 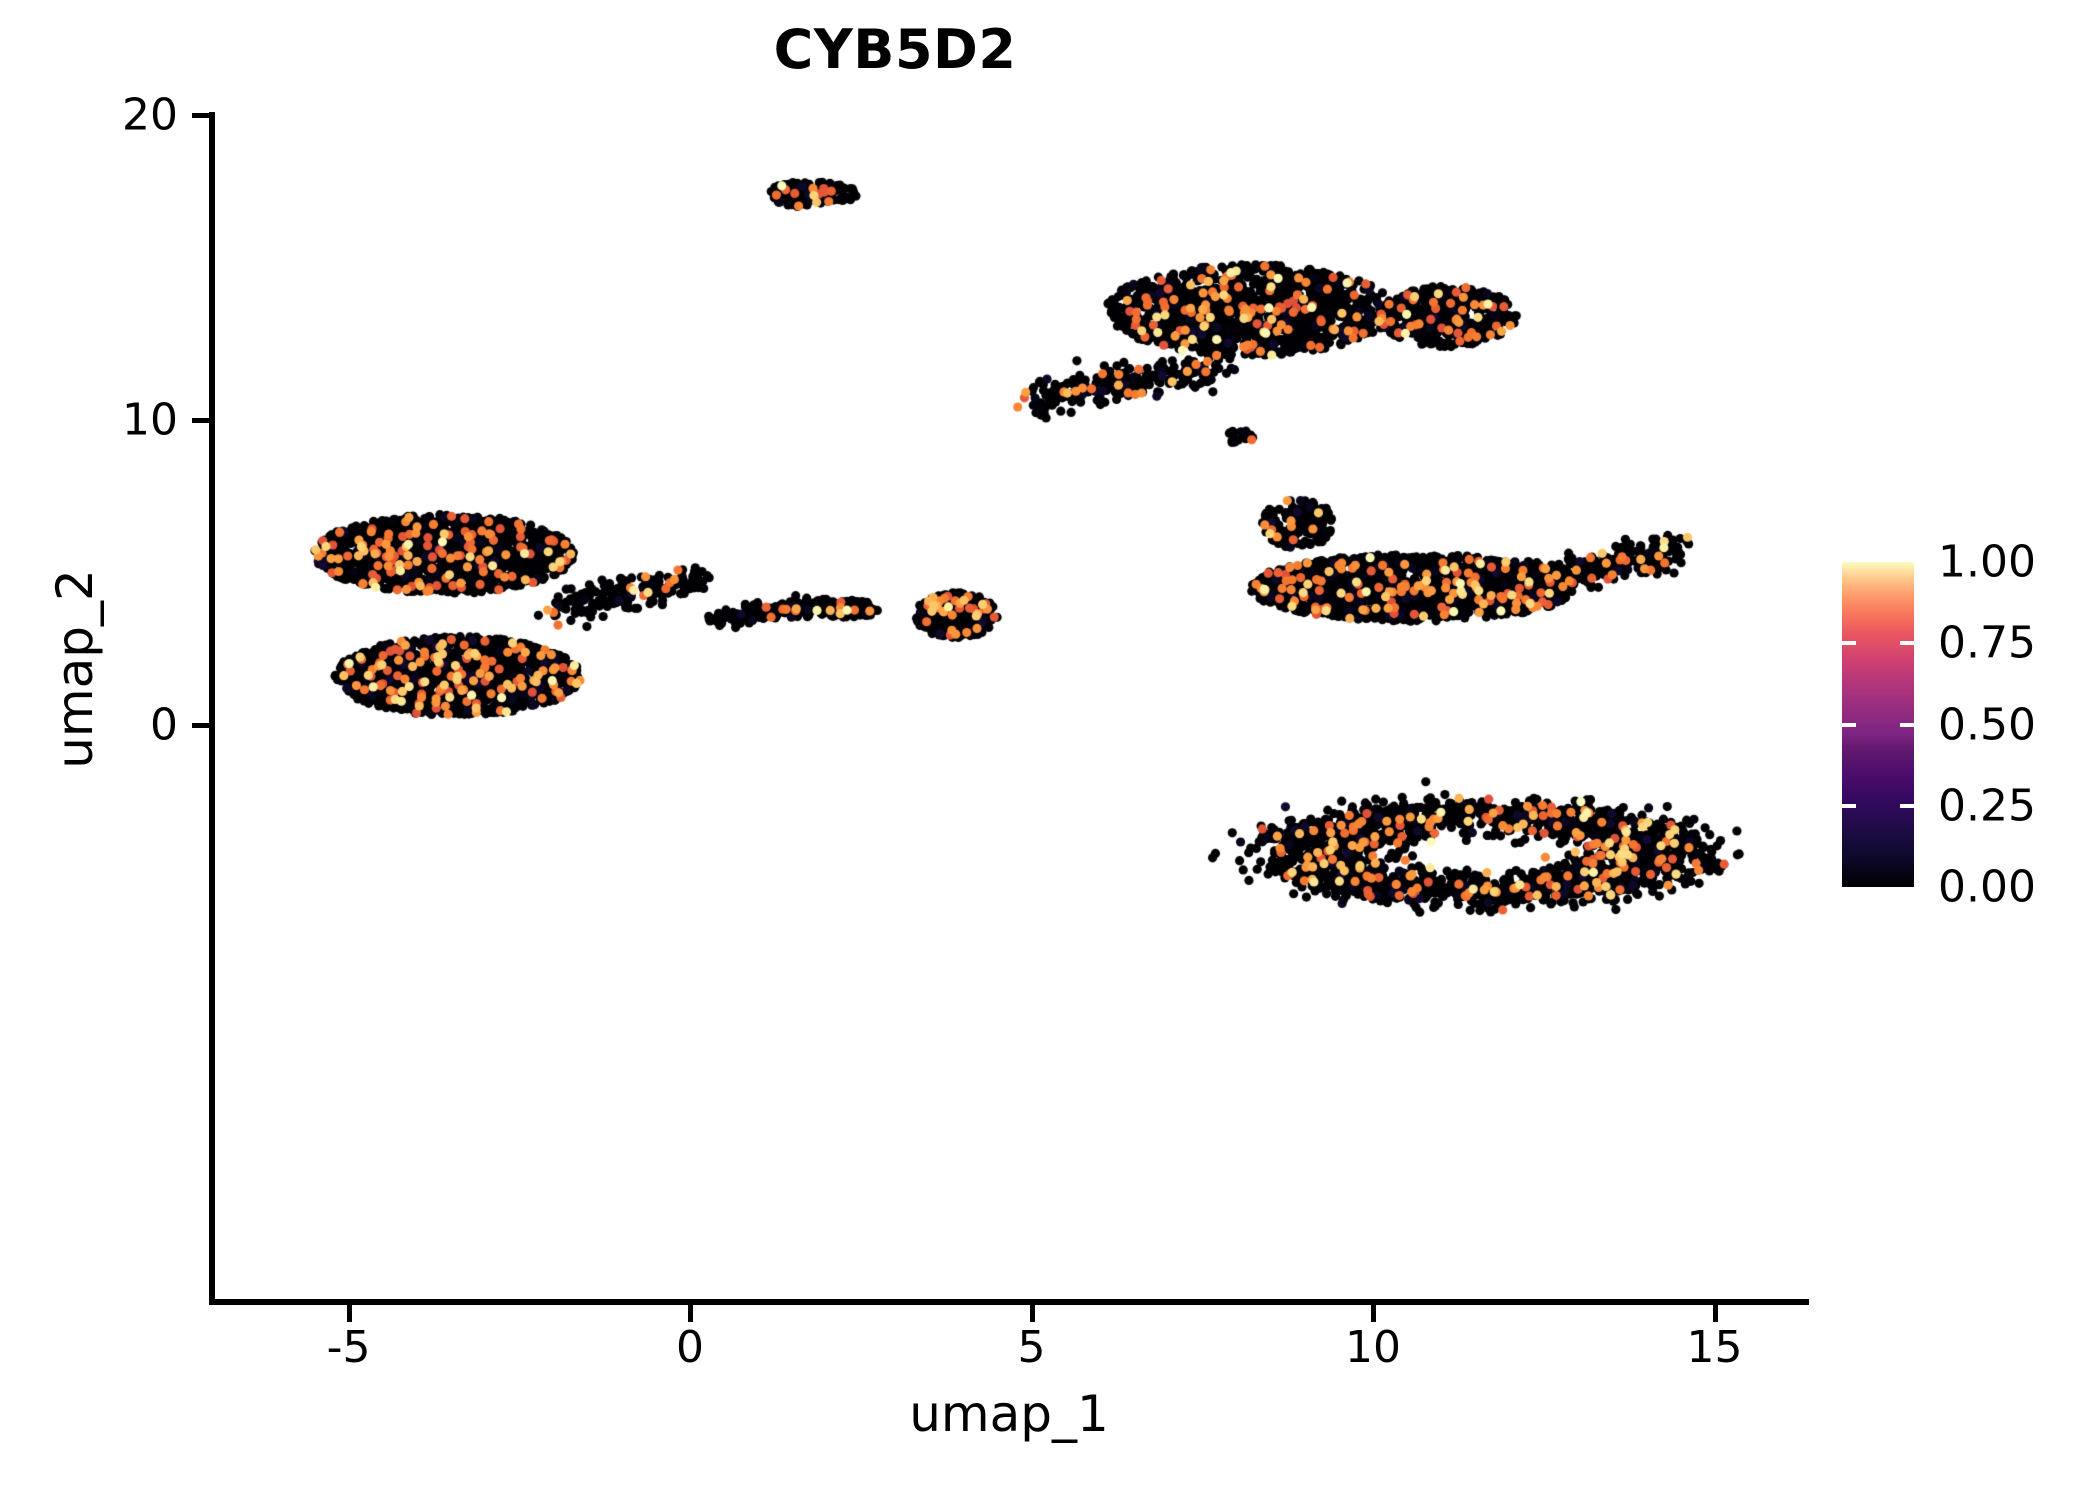 I want to click on y-tick-label: 20, so click(x=150, y=115).